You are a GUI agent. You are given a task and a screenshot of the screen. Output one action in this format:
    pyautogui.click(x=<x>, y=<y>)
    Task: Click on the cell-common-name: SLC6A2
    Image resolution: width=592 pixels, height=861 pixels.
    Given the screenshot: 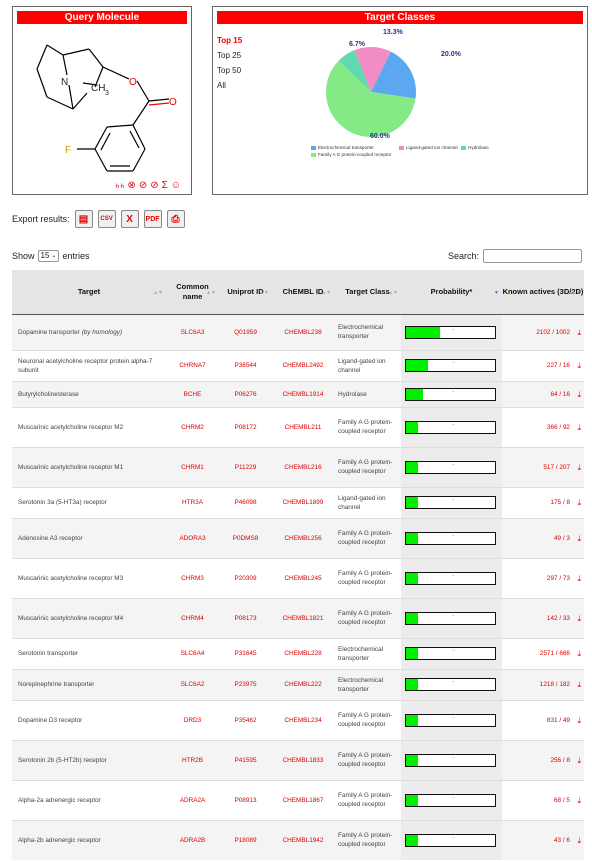 What is the action you would take?
    pyautogui.click(x=192, y=684)
    